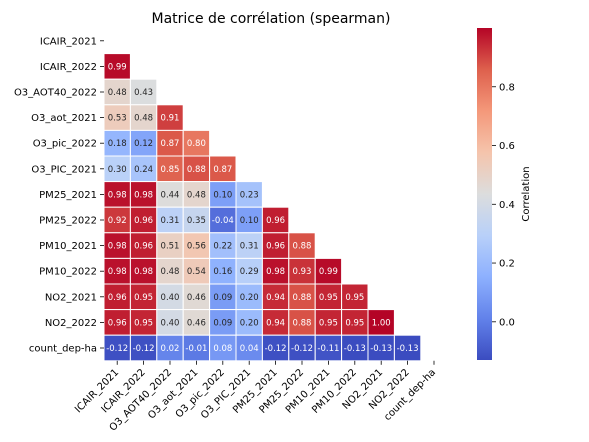  What do you see at coordinates (196, 349) in the screenshot?
I see `cell-value-label: -0.01` at bounding box center [196, 349].